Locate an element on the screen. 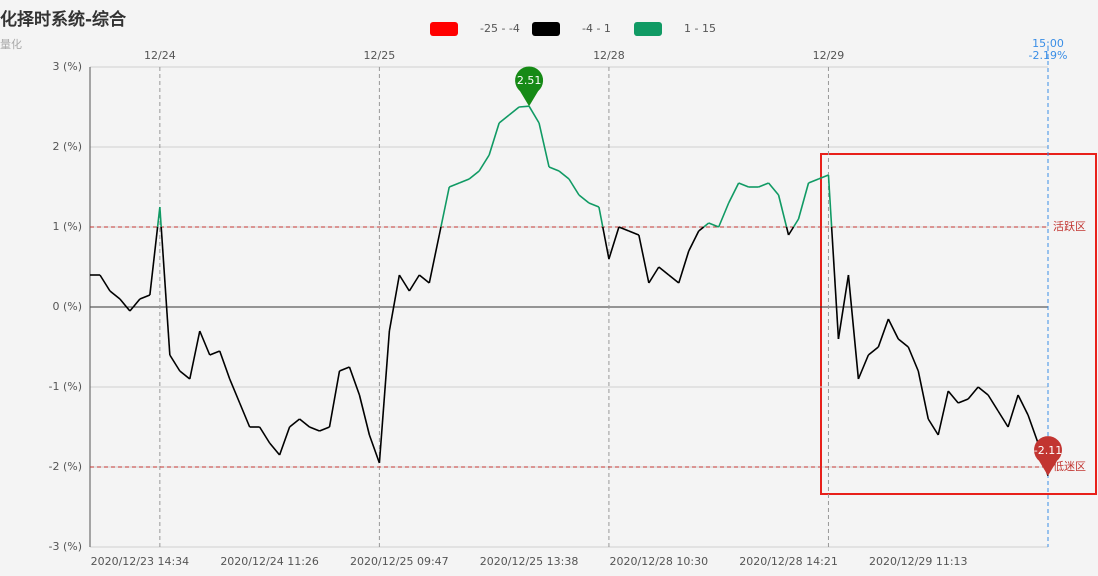 The width and height of the screenshot is (1098, 576). legend-label: -25 - -4 is located at coordinates (500, 28).